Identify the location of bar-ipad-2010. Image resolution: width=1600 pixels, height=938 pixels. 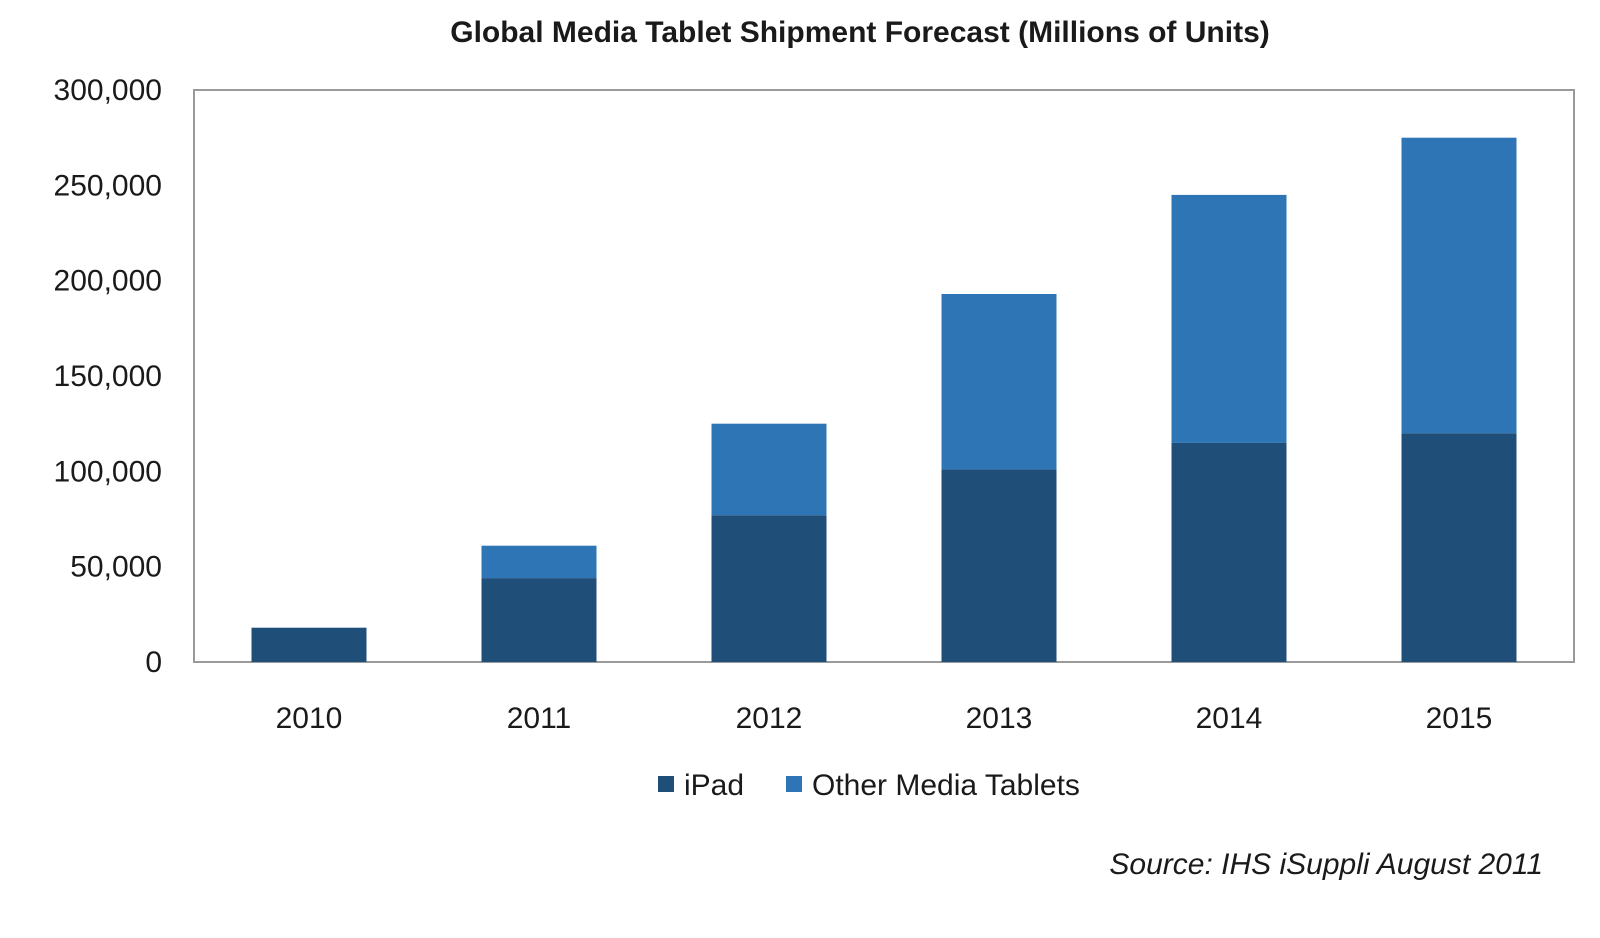
(309, 644).